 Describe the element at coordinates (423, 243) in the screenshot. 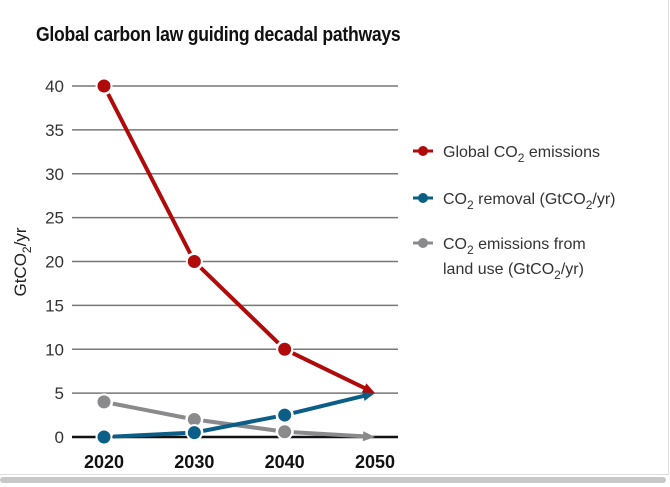

I see `legend-marker-land-use` at that location.